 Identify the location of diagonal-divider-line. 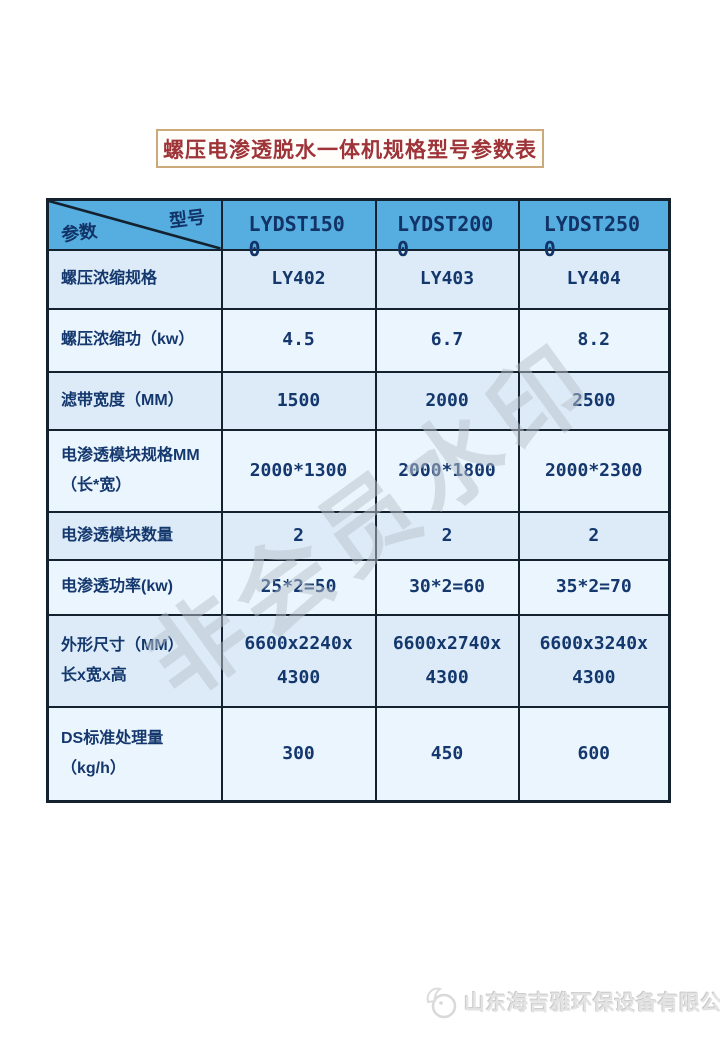
(134, 224).